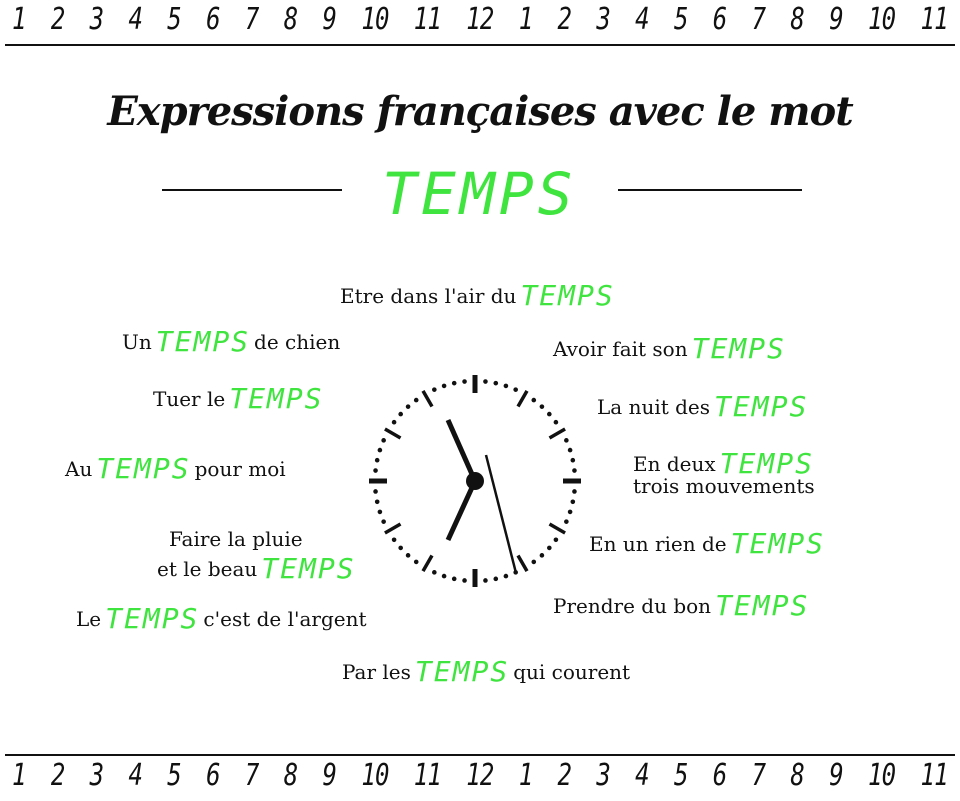  I want to click on minute-hand, so click(461, 510).